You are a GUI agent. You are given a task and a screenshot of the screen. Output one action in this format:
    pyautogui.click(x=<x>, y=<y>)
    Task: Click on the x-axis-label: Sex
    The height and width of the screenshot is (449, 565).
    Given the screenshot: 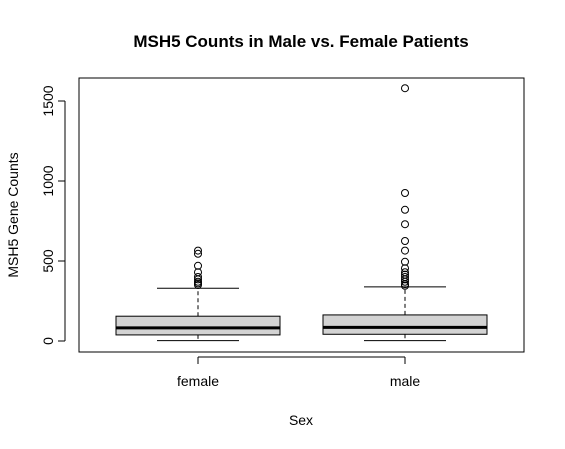 What is the action you would take?
    pyautogui.click(x=301, y=420)
    